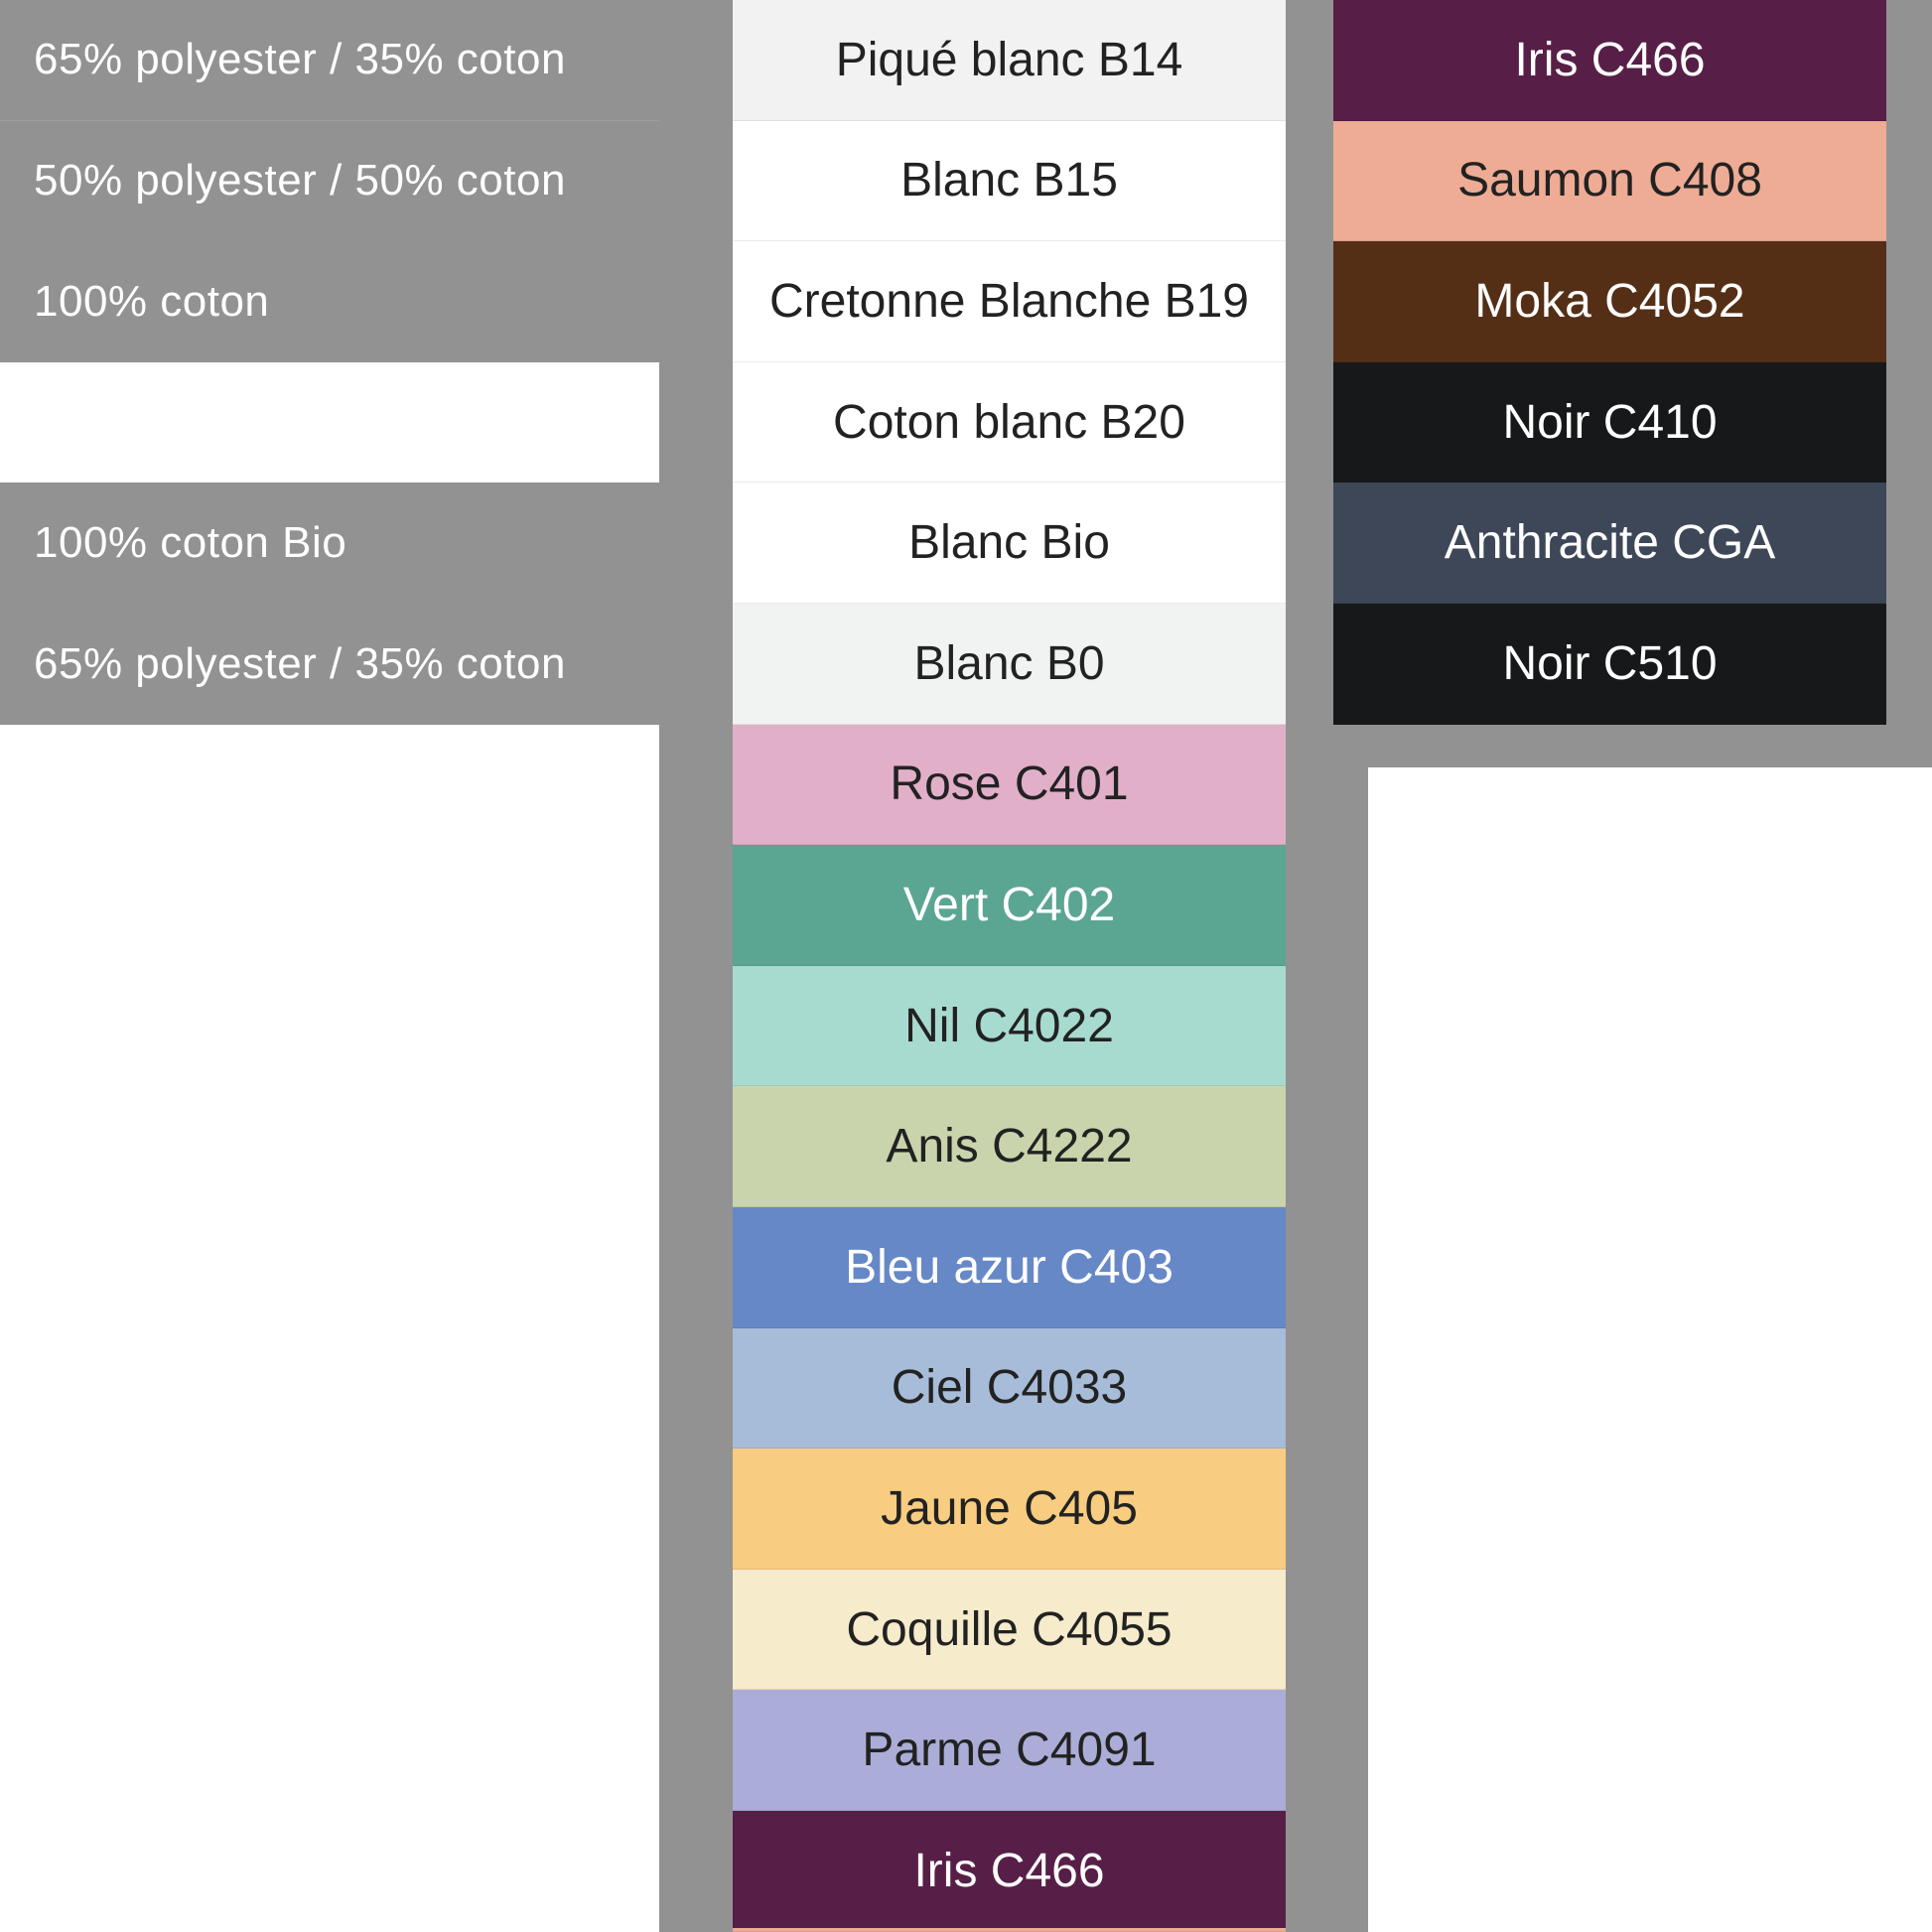  I want to click on color-swatch-label: Anthracite CGA, so click(1610, 543).